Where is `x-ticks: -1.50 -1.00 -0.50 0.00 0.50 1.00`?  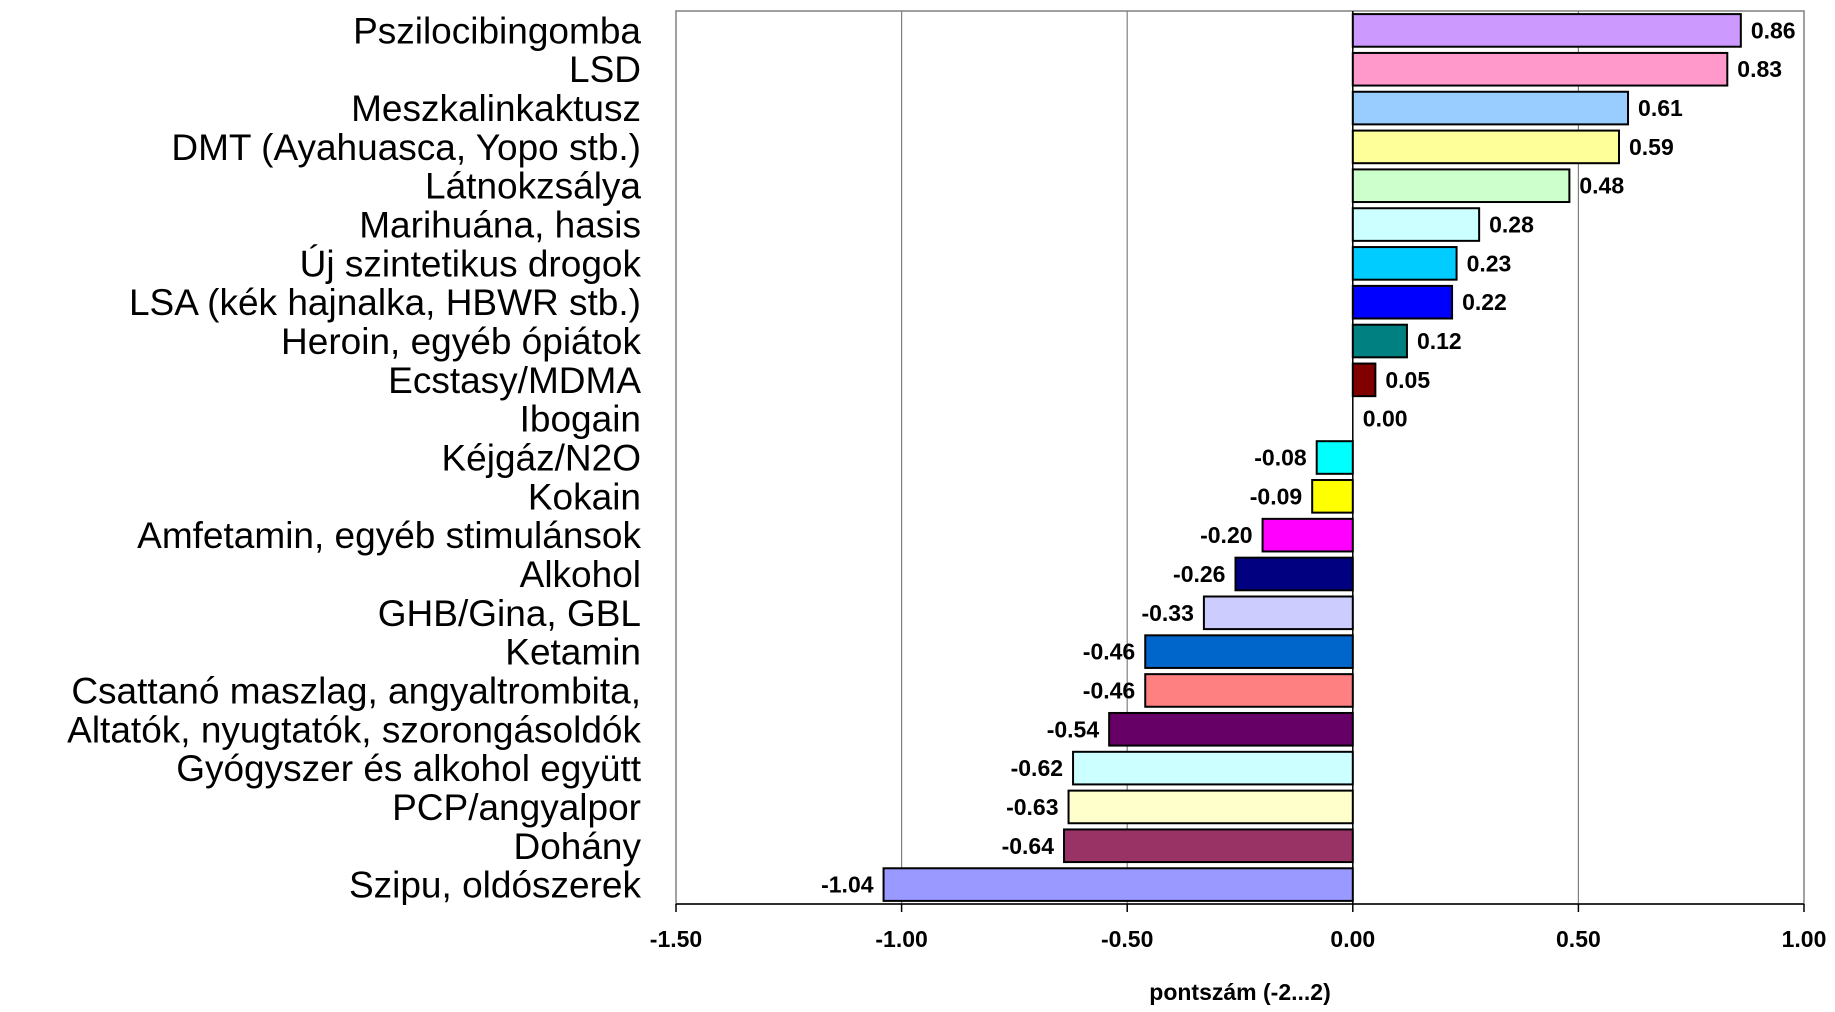 x-ticks: -1.50 -1.00 -0.50 0.00 0.50 1.00 is located at coordinates (1238, 928).